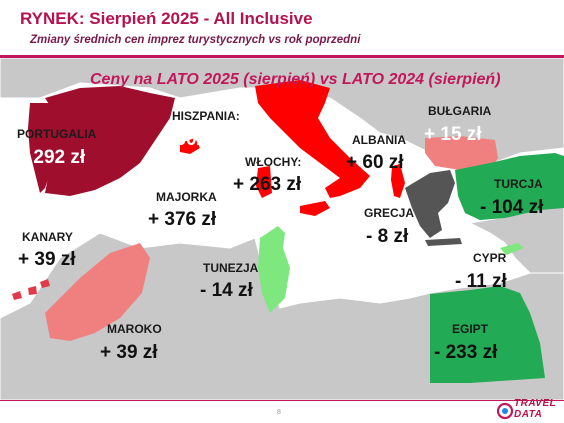 This screenshot has width=564, height=423. What do you see at coordinates (505, 411) in the screenshot?
I see `travel-data-logo` at bounding box center [505, 411].